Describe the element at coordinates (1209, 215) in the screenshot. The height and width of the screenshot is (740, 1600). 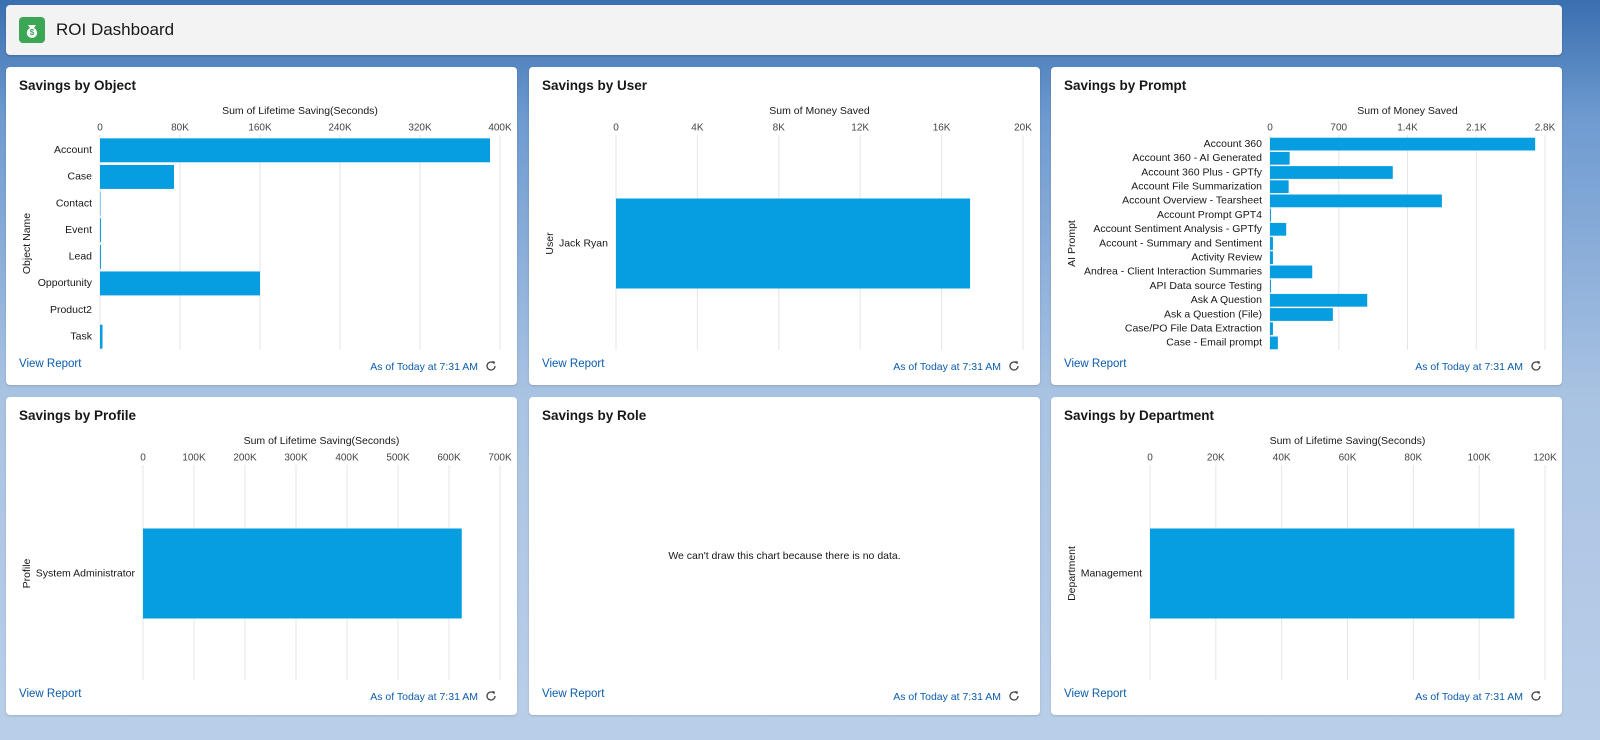
I see `category-label: Account Prompt GPT4` at that location.